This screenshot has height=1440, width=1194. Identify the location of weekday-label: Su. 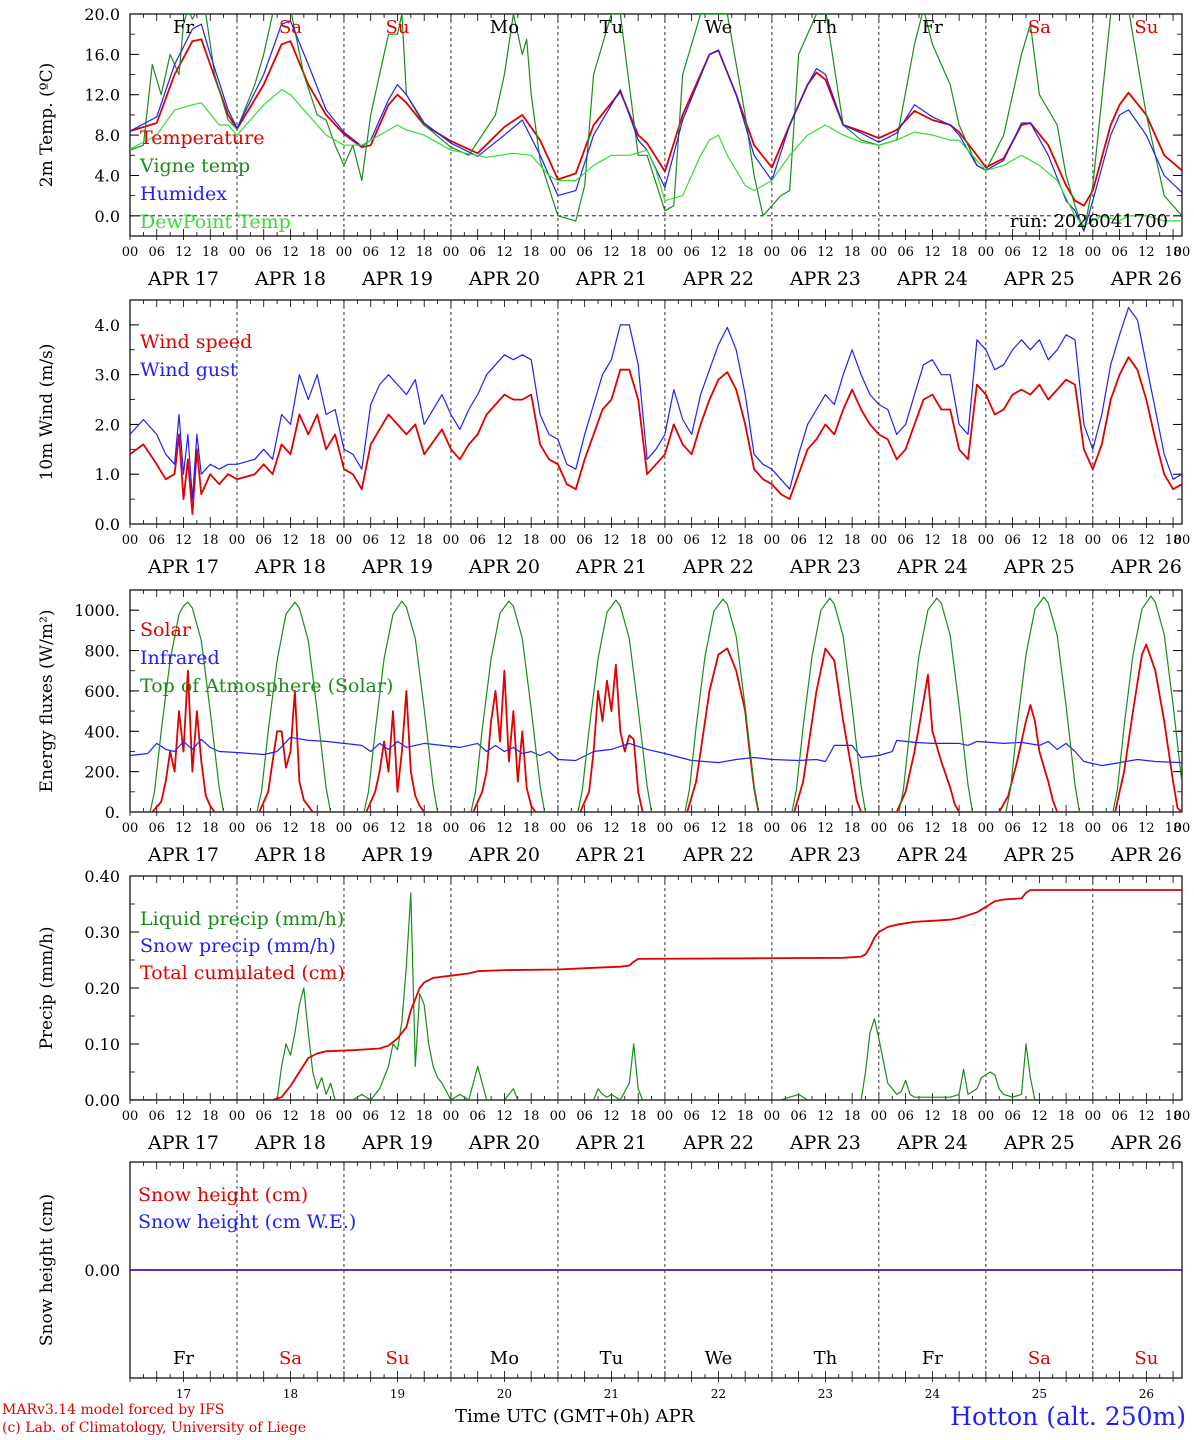
(397, 1358).